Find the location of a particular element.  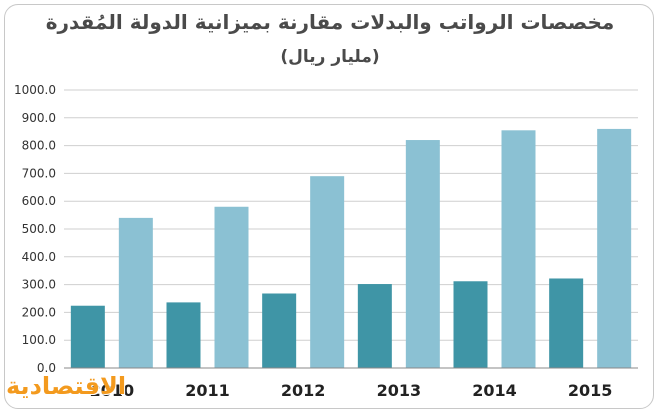

chart-subtitle: (مليار ريال) is located at coordinates (330, 57).